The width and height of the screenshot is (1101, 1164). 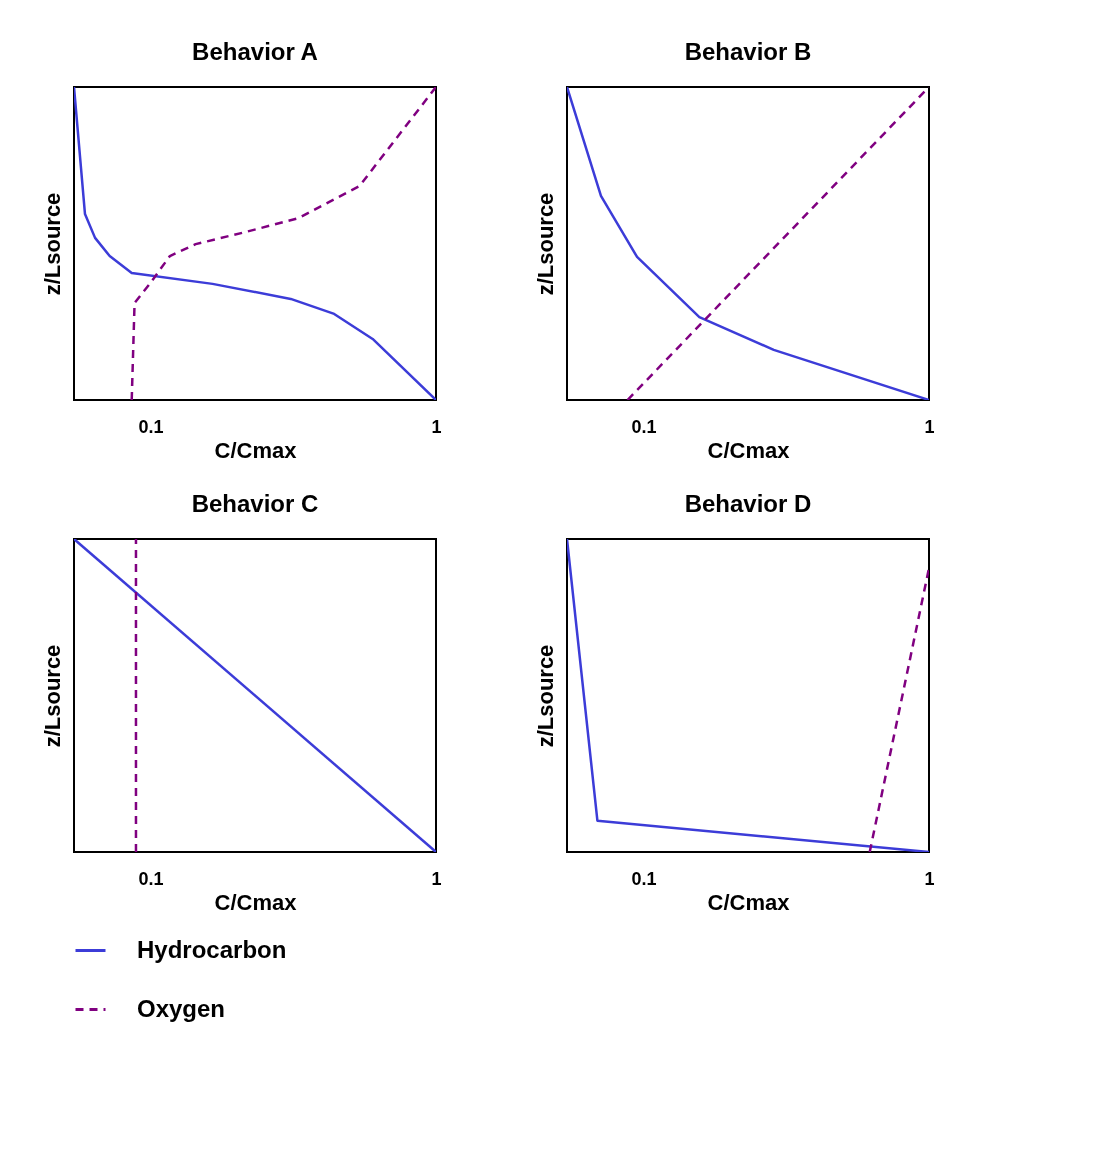 I want to click on chart-title: Behavior A, so click(x=255, y=51).